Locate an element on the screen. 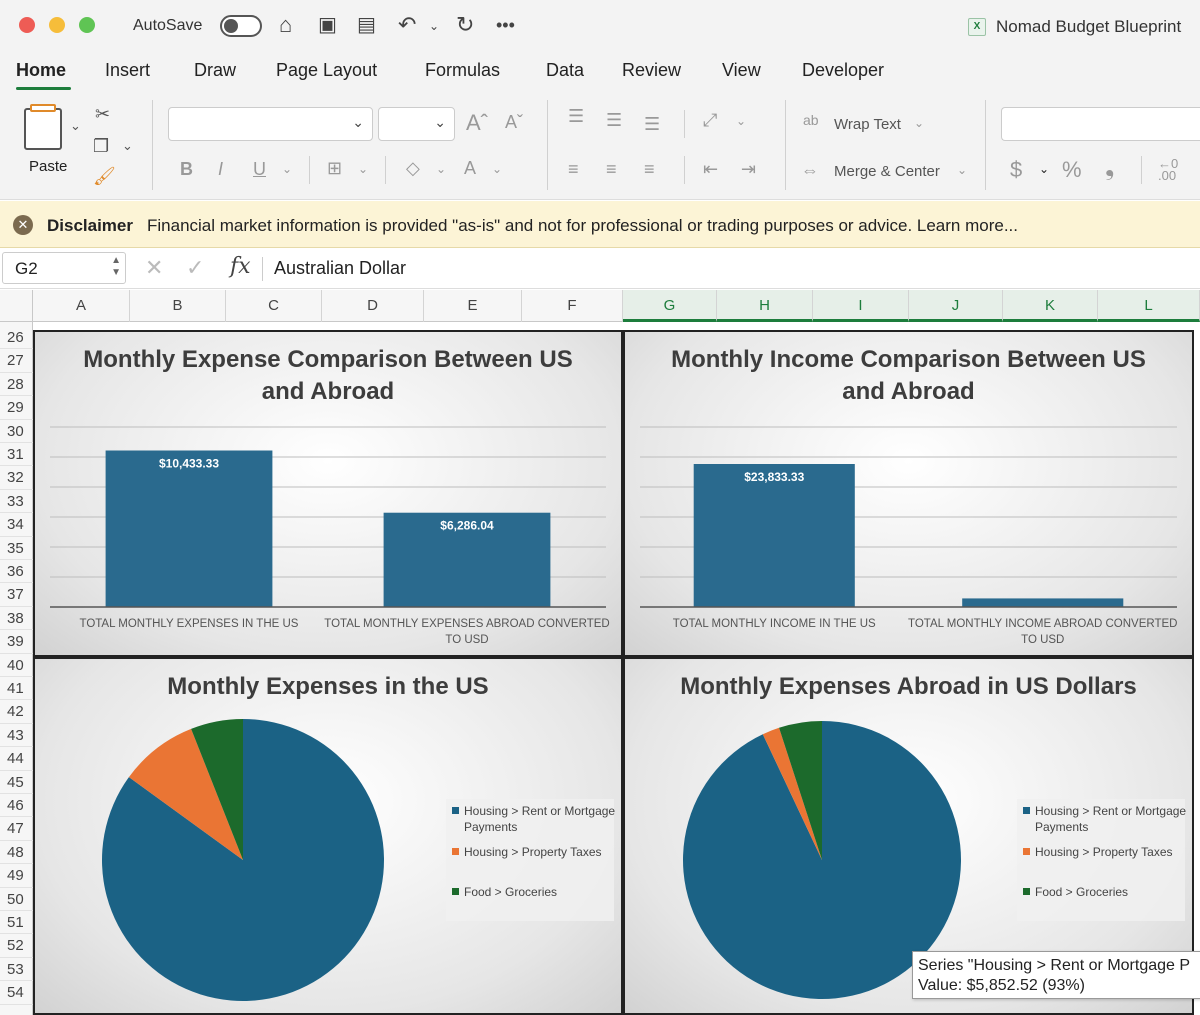 The width and height of the screenshot is (1200, 1015). decrease-indent-icon: ⇤ is located at coordinates (711, 169).